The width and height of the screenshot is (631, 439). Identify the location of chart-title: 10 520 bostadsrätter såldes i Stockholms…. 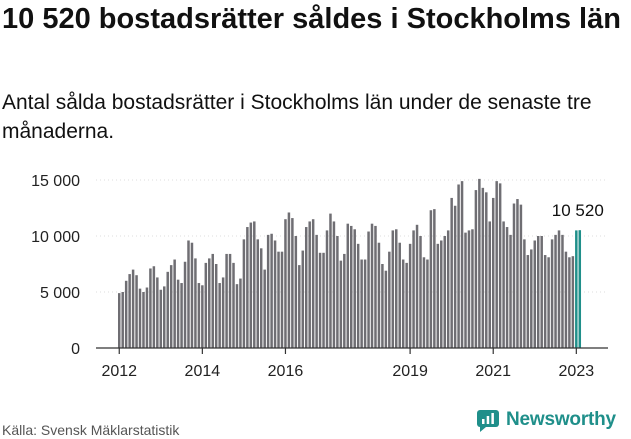
(311, 19).